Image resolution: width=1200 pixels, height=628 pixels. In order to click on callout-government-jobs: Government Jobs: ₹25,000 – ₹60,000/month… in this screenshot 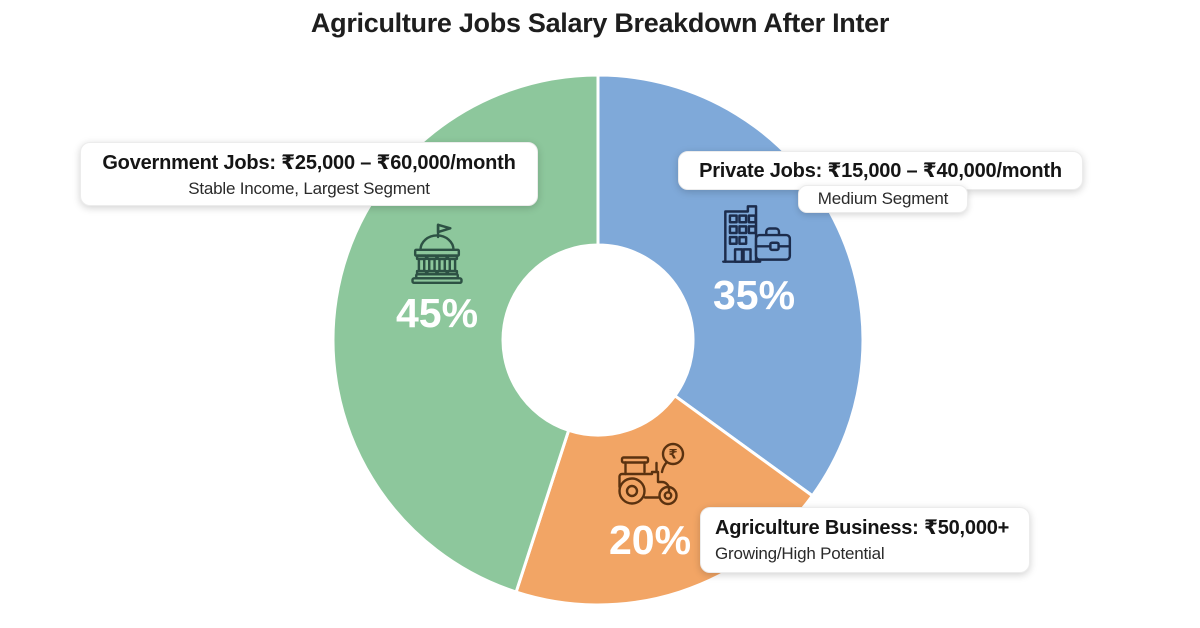, I will do `click(309, 174)`.